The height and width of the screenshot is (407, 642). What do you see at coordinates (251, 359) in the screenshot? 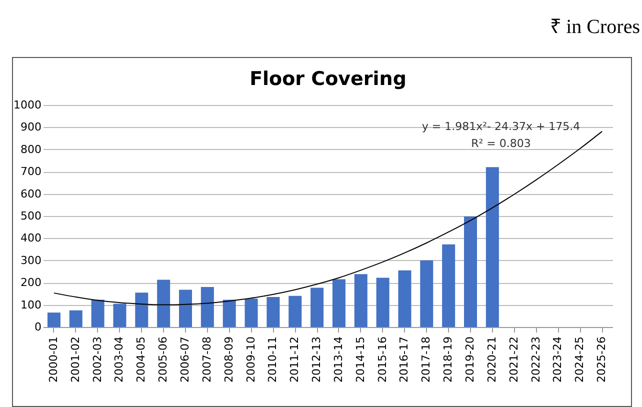
I see `x-tick-label: 2009-10` at bounding box center [251, 359].